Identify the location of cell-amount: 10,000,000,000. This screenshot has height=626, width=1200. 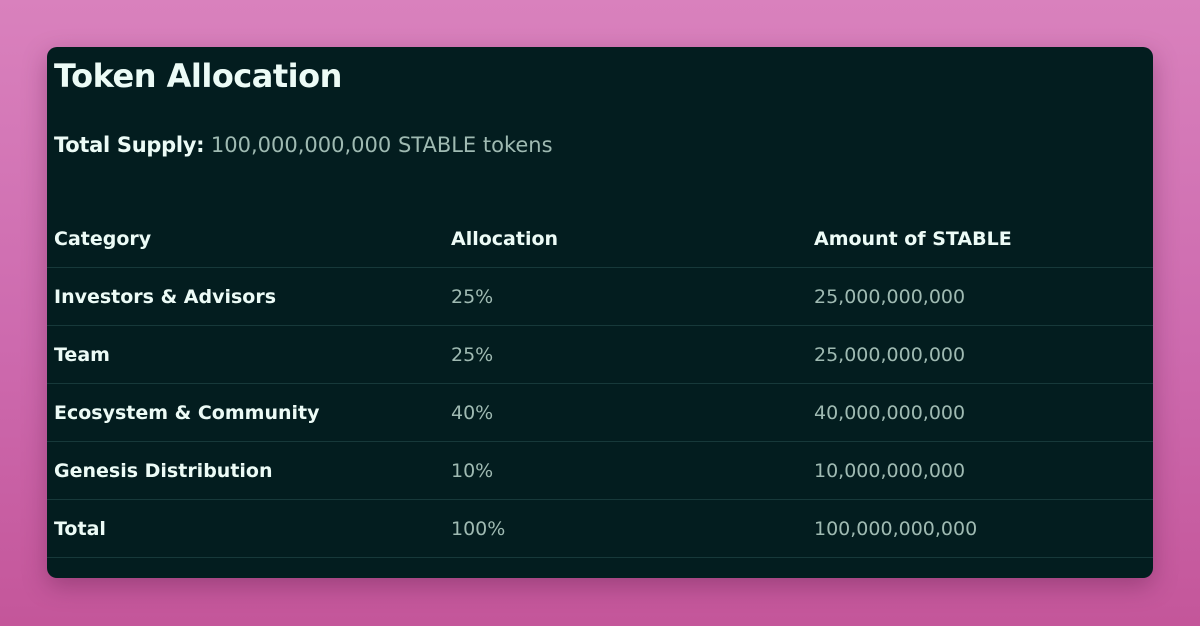
(980, 470).